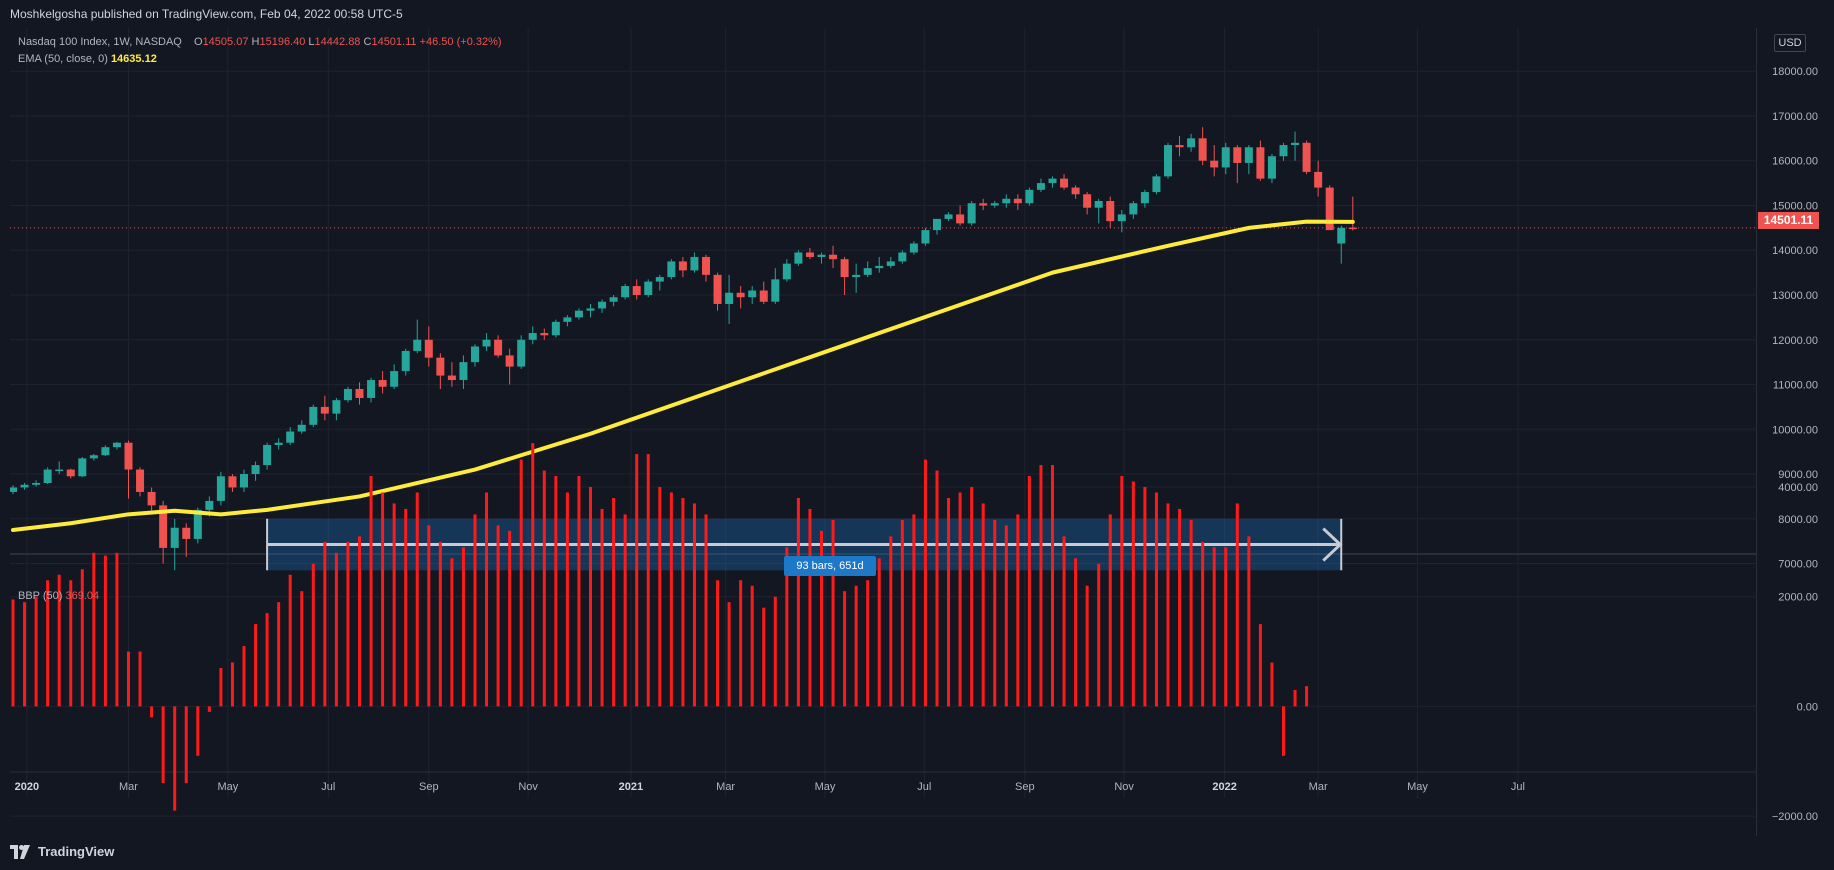 The image size is (1834, 870). What do you see at coordinates (1798, 598) in the screenshot?
I see `bbp-tick-label: 2000.00` at bounding box center [1798, 598].